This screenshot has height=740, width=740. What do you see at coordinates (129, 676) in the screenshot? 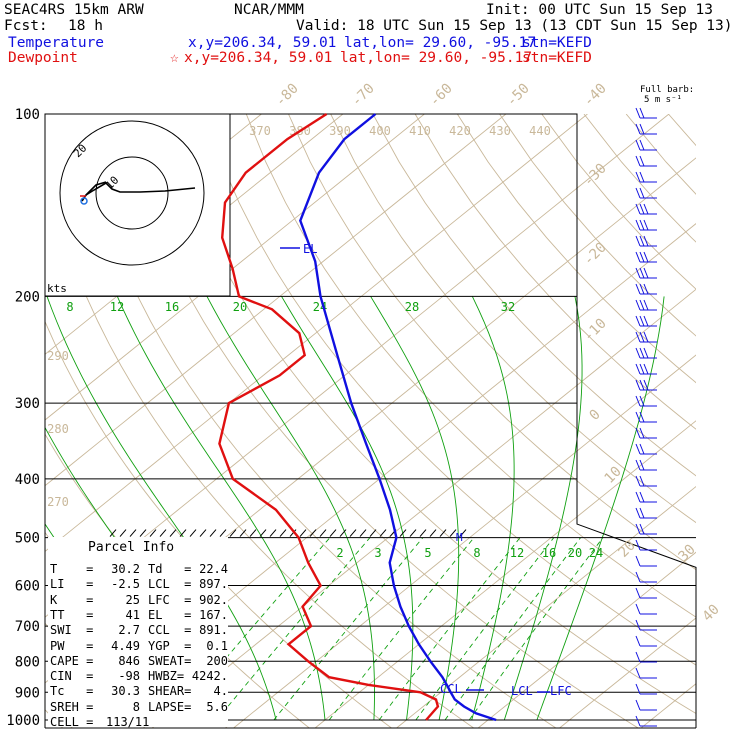
I see `parcel-info-cell: -98` at bounding box center [129, 676].